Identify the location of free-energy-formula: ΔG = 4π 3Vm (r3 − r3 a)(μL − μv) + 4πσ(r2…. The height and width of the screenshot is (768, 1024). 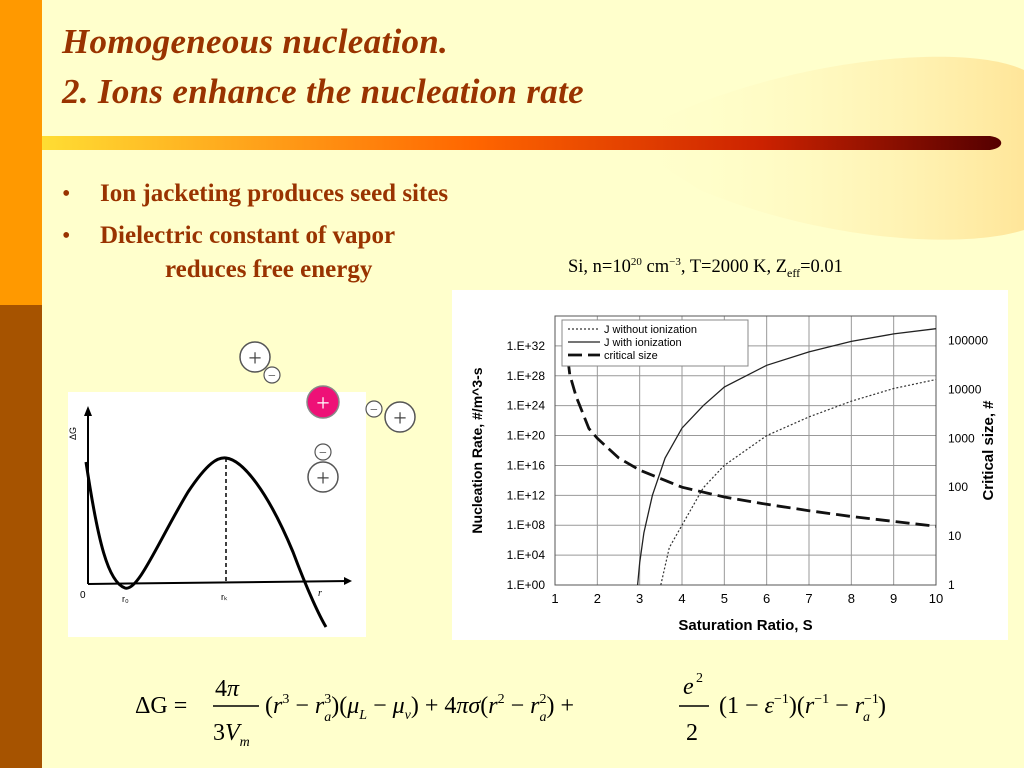
(510, 710).